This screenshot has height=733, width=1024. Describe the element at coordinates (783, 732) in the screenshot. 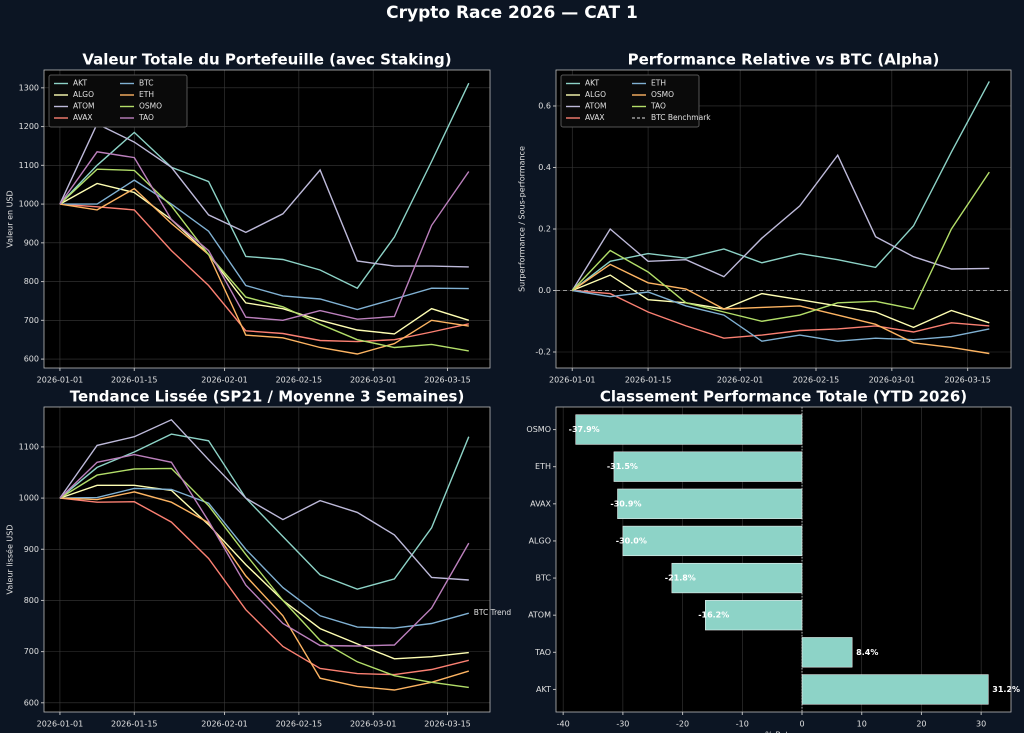

I see `x-axis-label: % Retour` at that location.